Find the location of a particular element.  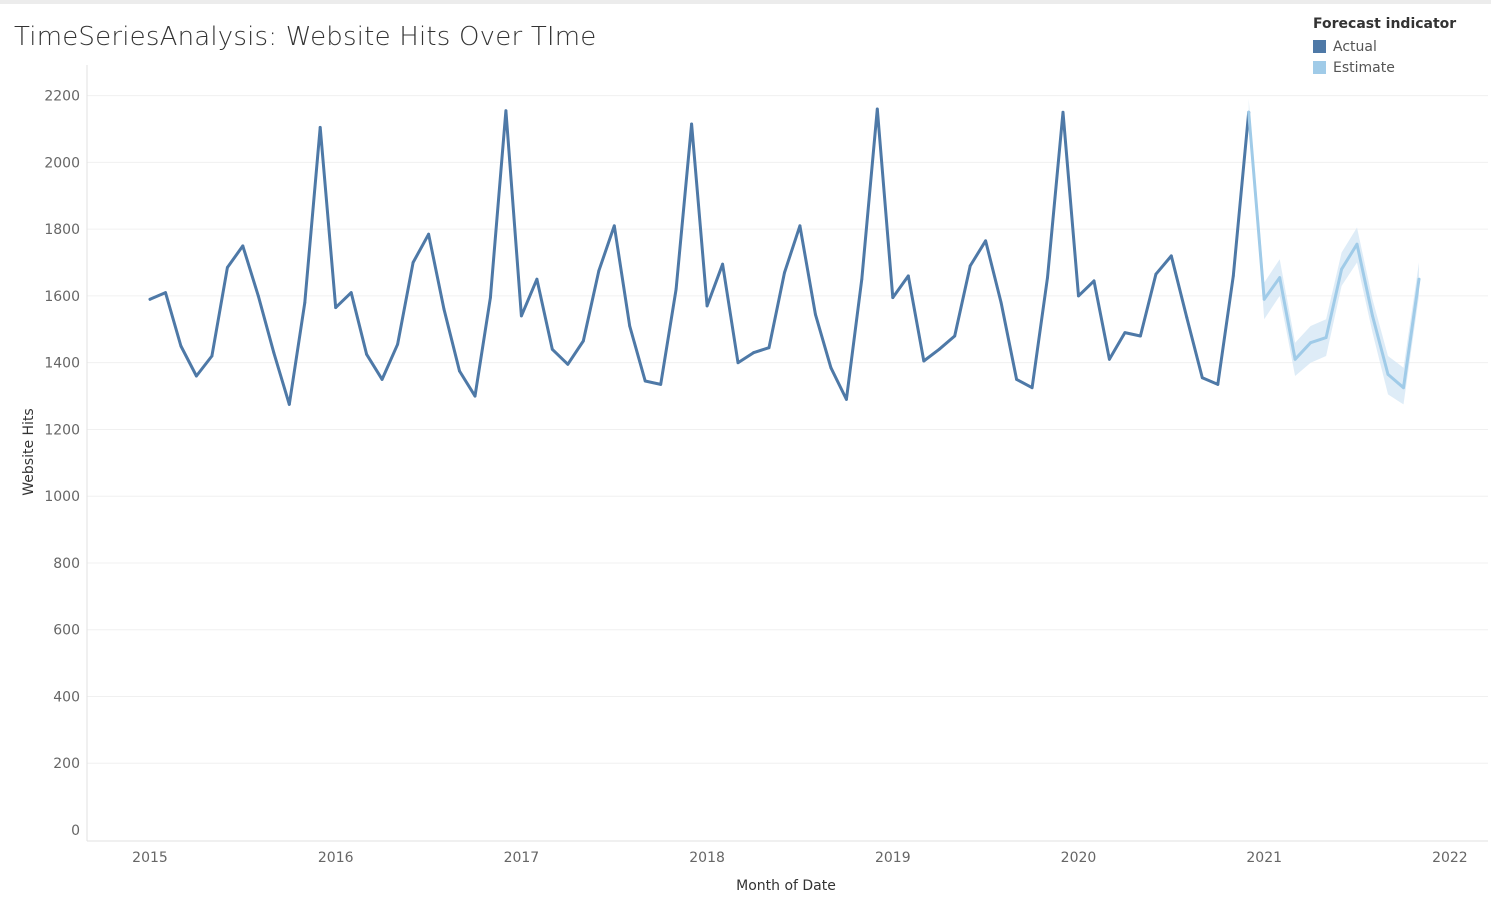

y-tick-label: 2000 is located at coordinates (62, 163).